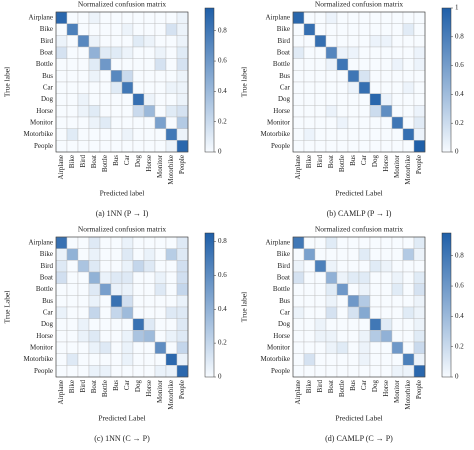  What do you see at coordinates (281, 336) in the screenshot?
I see `y-tick-label: Horse` at bounding box center [281, 336].